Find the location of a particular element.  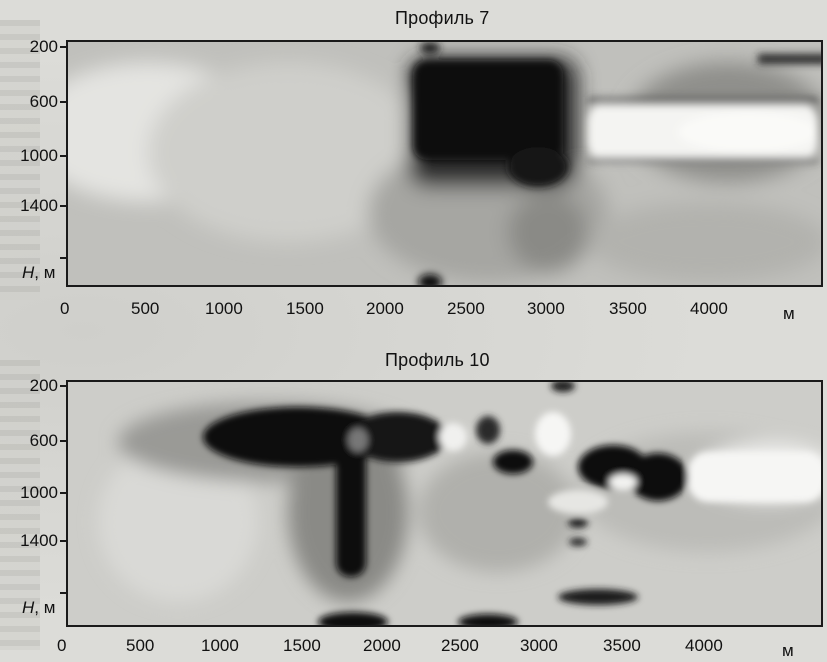

p1-yaxis-label: H, м is located at coordinates (39, 272).